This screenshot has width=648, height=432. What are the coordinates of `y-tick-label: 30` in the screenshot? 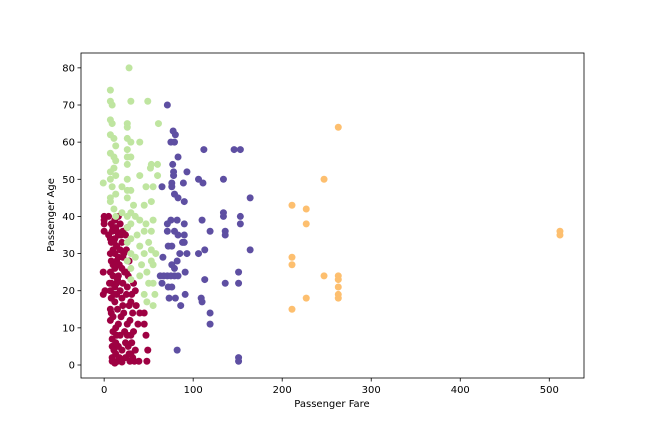 It's located at (68, 254).